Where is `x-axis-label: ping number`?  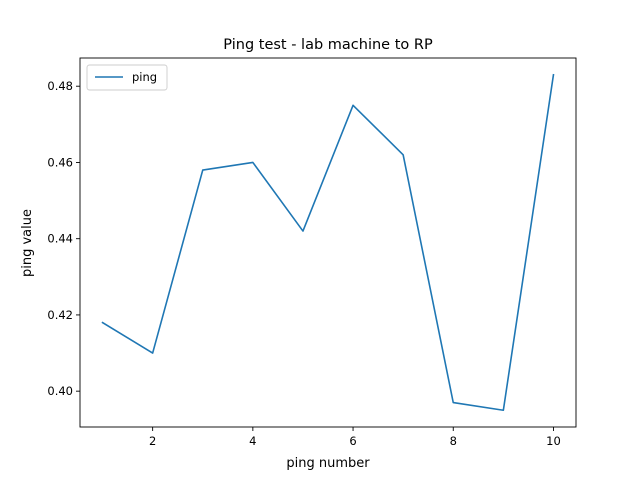
x-axis-label: ping number is located at coordinates (328, 463).